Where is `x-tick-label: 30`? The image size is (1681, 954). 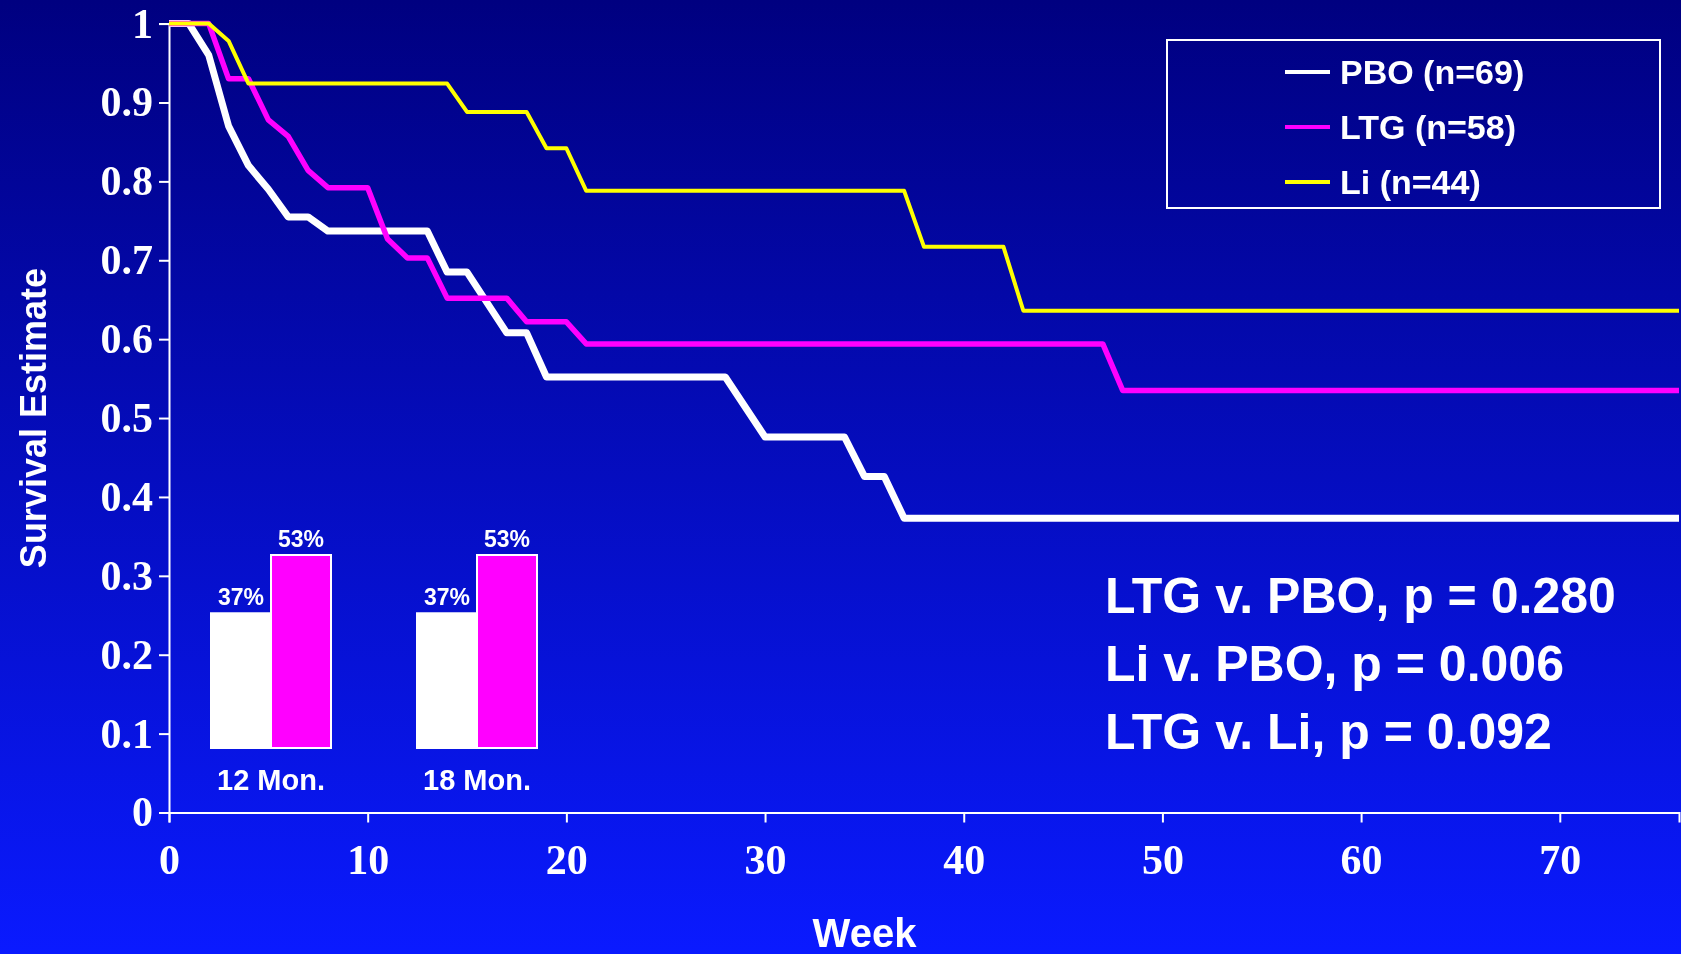 x-tick-label: 30 is located at coordinates (765, 860).